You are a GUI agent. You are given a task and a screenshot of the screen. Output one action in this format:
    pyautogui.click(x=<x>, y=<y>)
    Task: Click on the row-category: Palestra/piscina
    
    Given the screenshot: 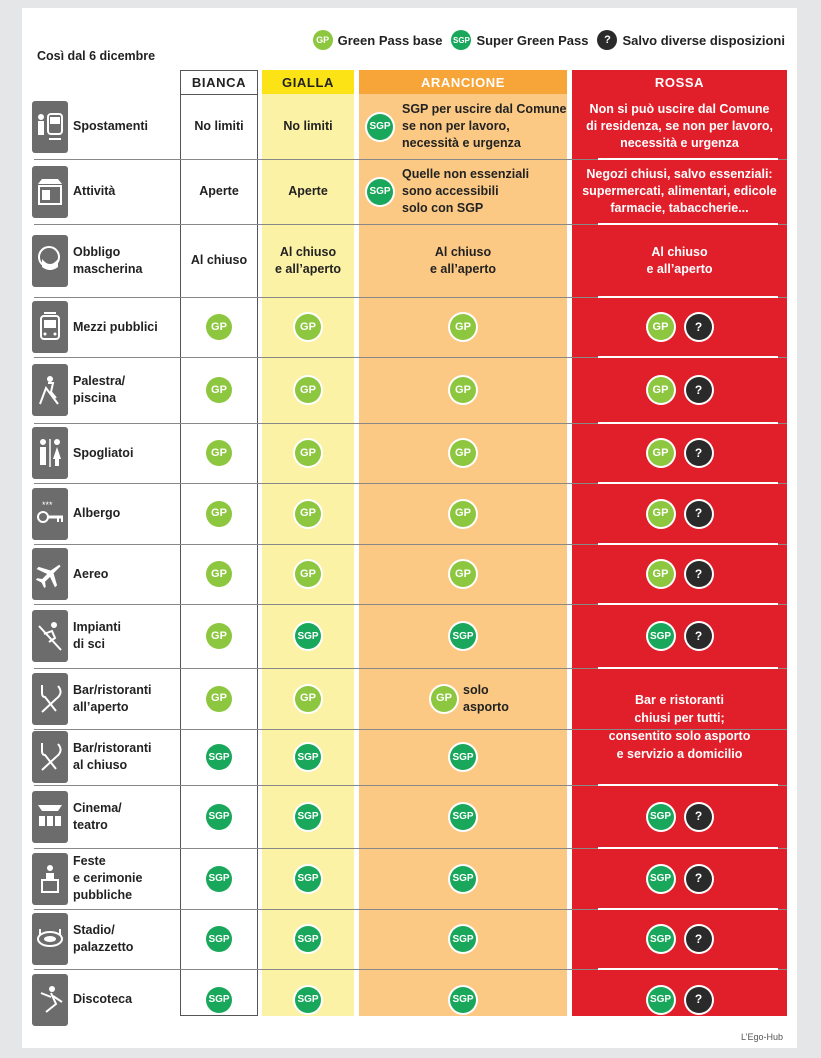 What is the action you would take?
    pyautogui.click(x=78, y=390)
    